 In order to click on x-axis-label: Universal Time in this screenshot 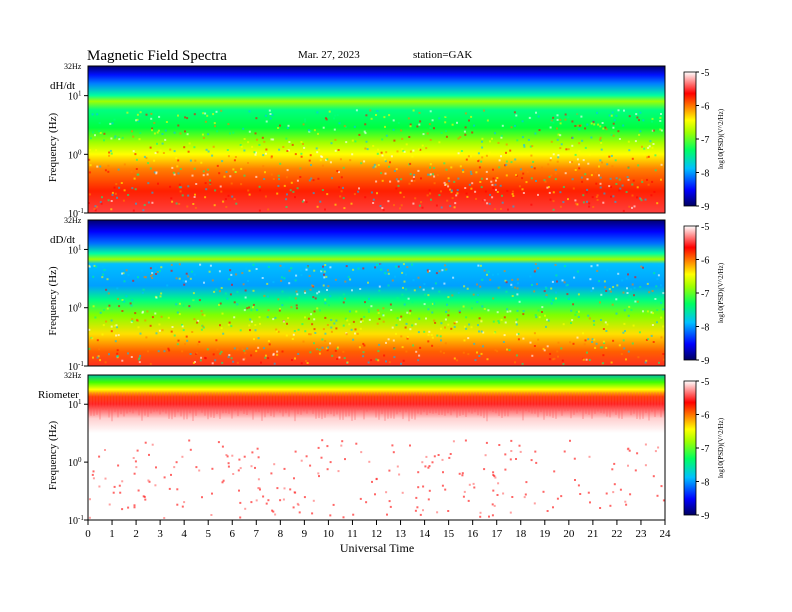, I will do `click(377, 548)`.